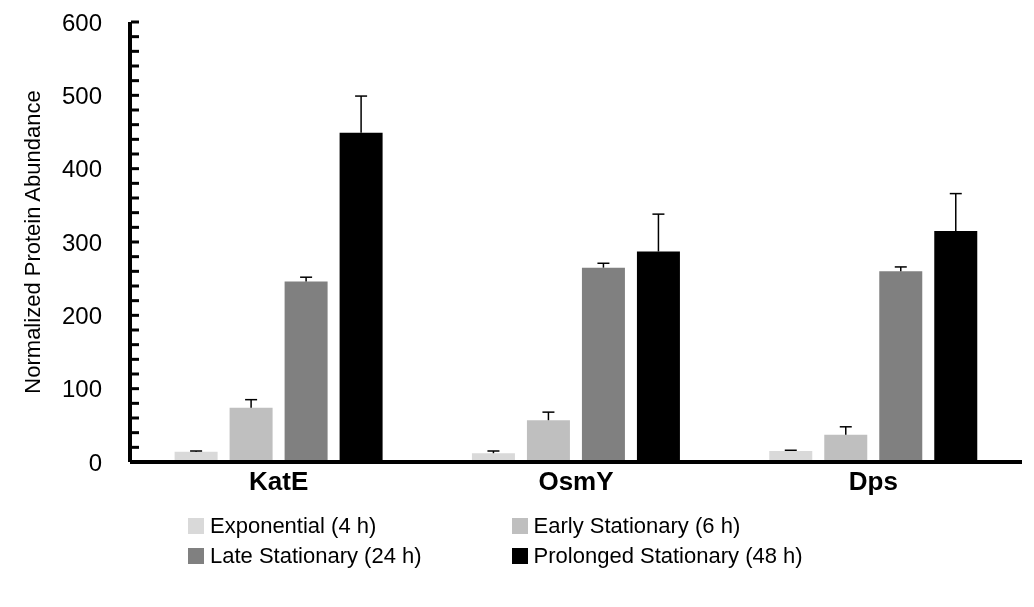  What do you see at coordinates (81, 169) in the screenshot?
I see `y-tick-label: 400` at bounding box center [81, 169].